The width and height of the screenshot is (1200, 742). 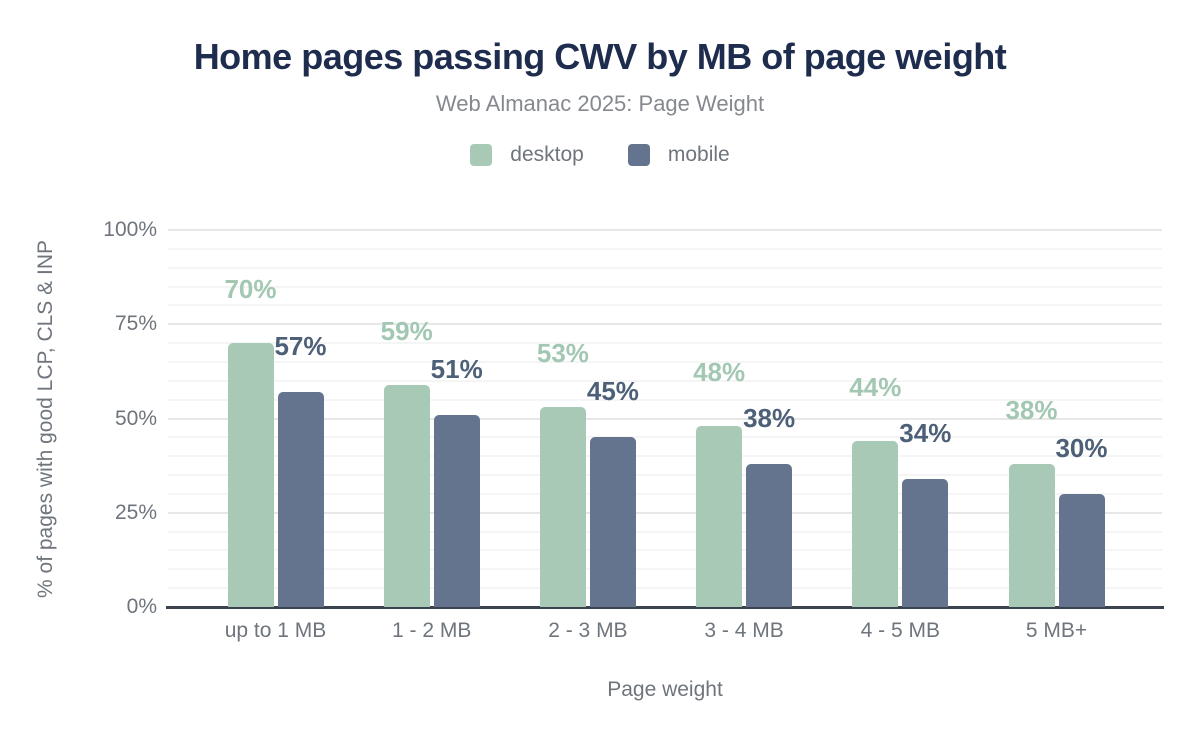 I want to click on chart-subtitle: Web Almanac 2025: Page Weight, so click(x=600, y=103).